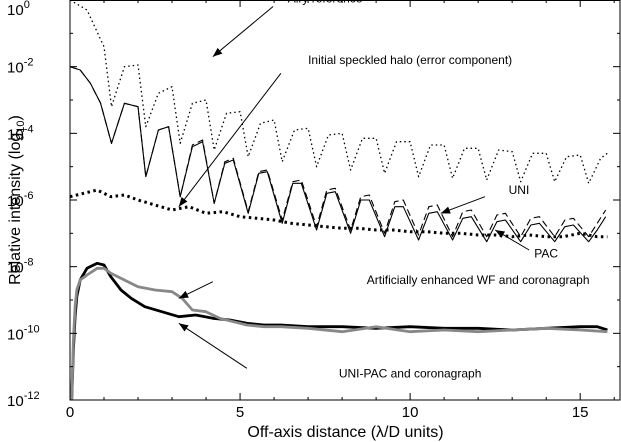 The height and width of the screenshot is (442, 621). I want to click on annotation-label: Initial speckled halo (error component), so click(410, 60).